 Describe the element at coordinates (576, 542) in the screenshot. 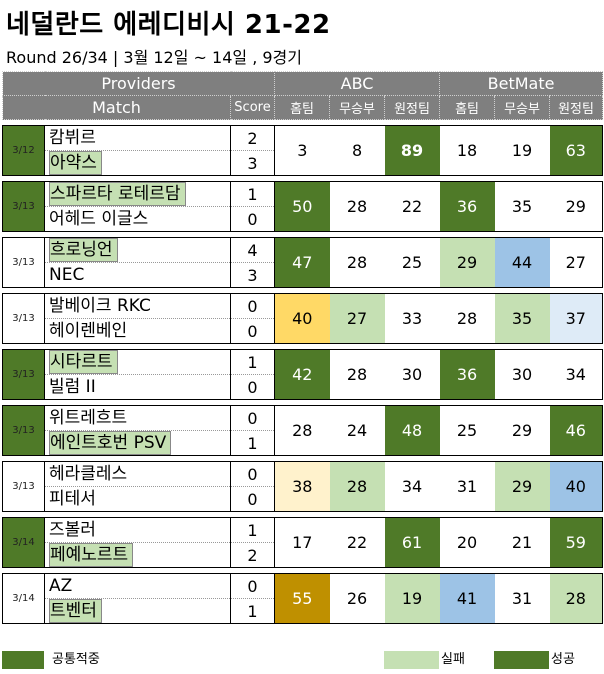

I see `betmate-odds-away: 59` at that location.